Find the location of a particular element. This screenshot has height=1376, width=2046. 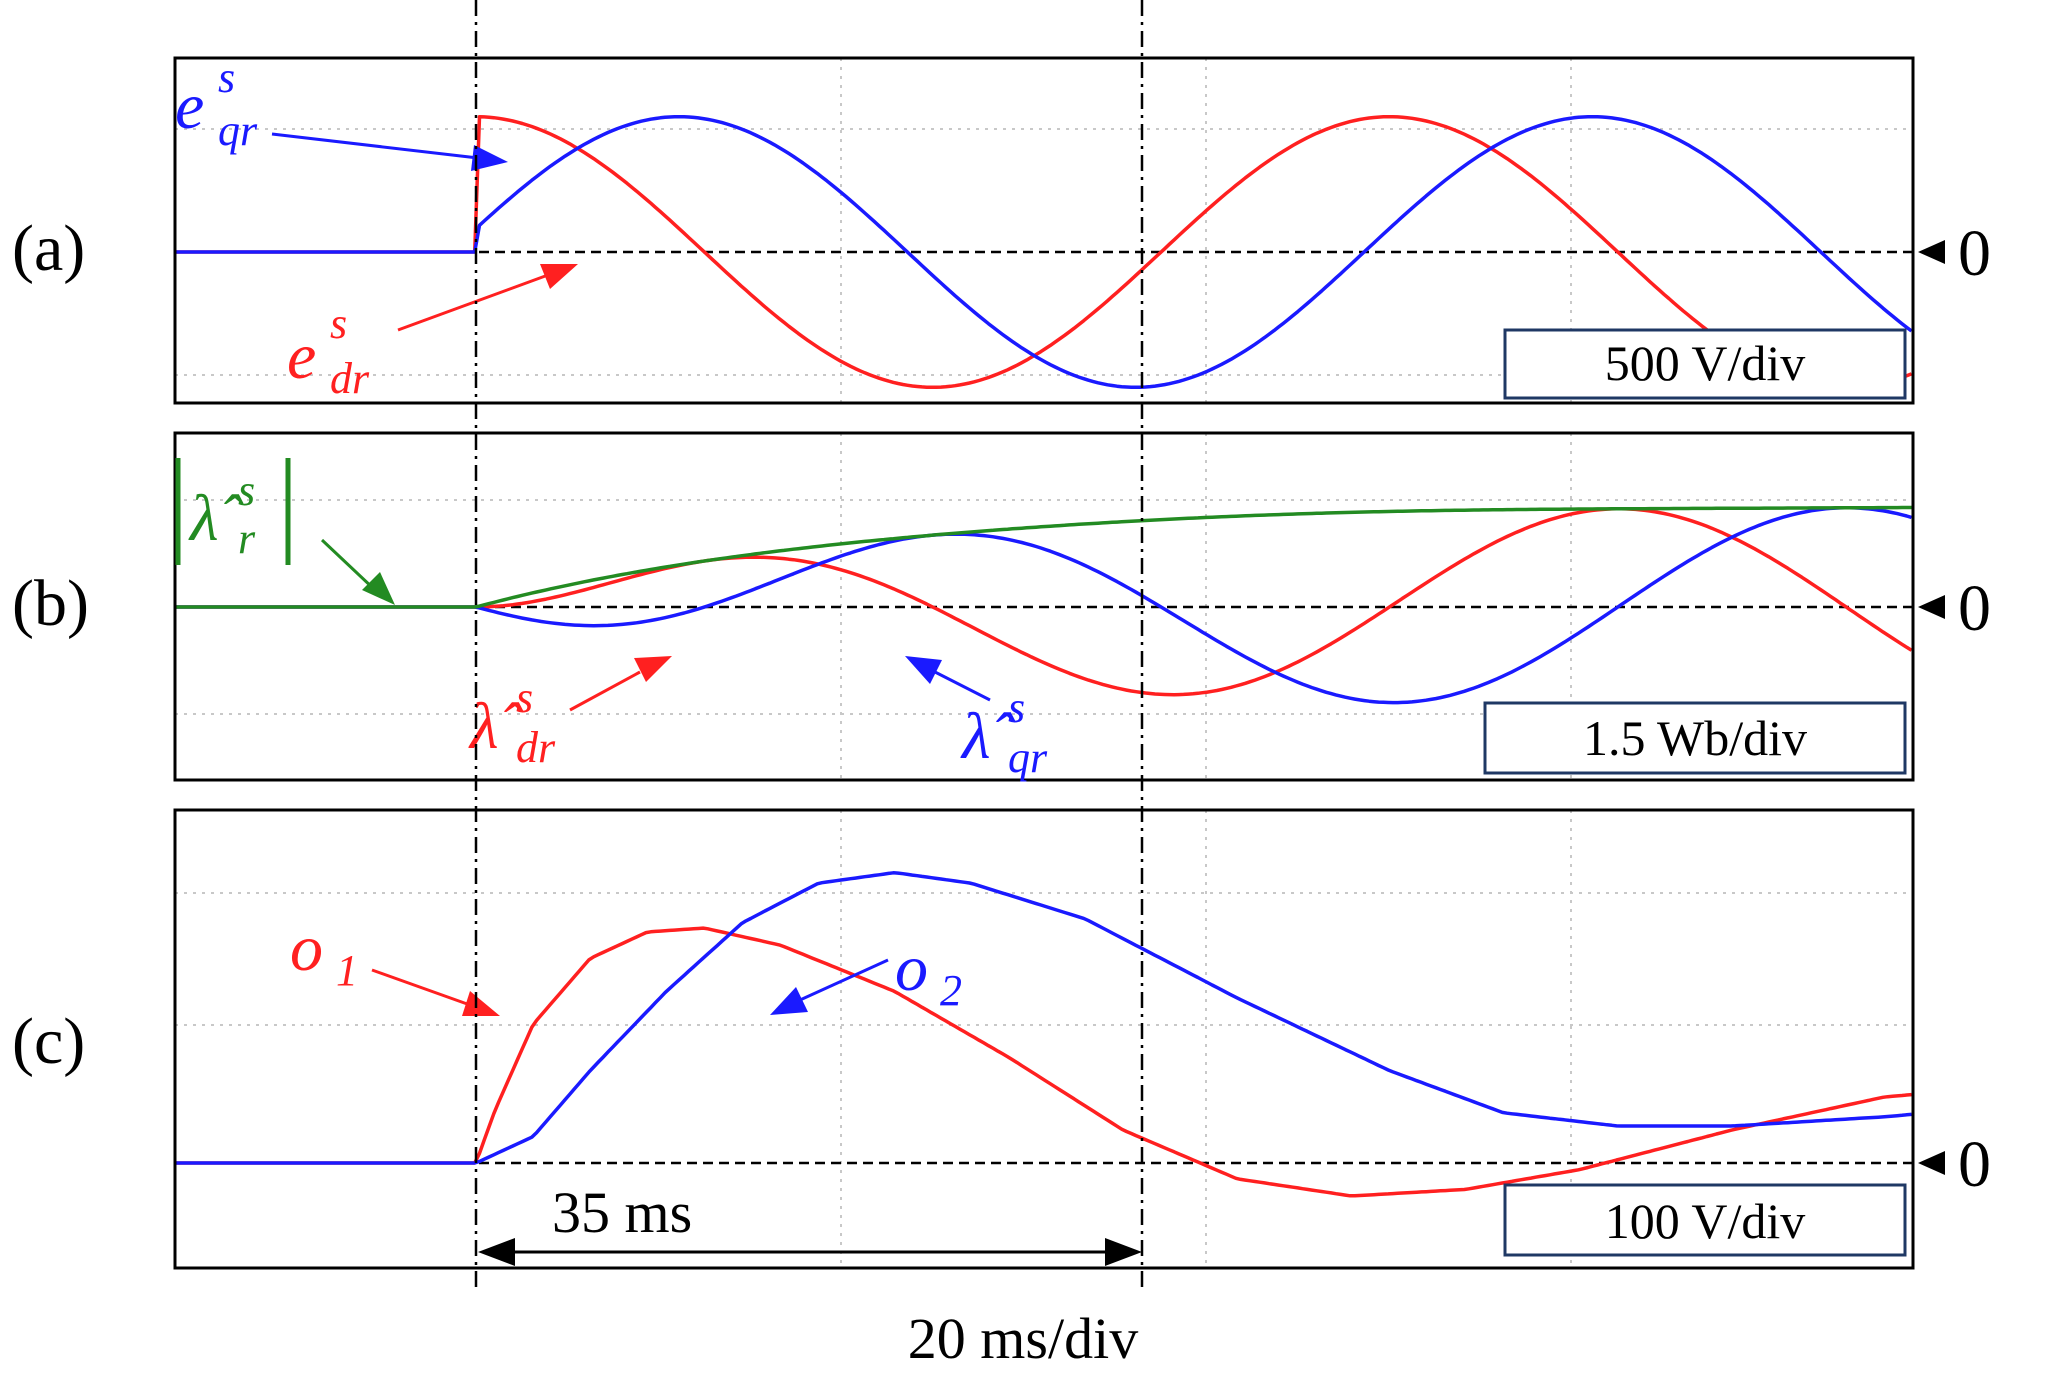

label-lambda-qr-sub: qr is located at coordinates (1028, 757).